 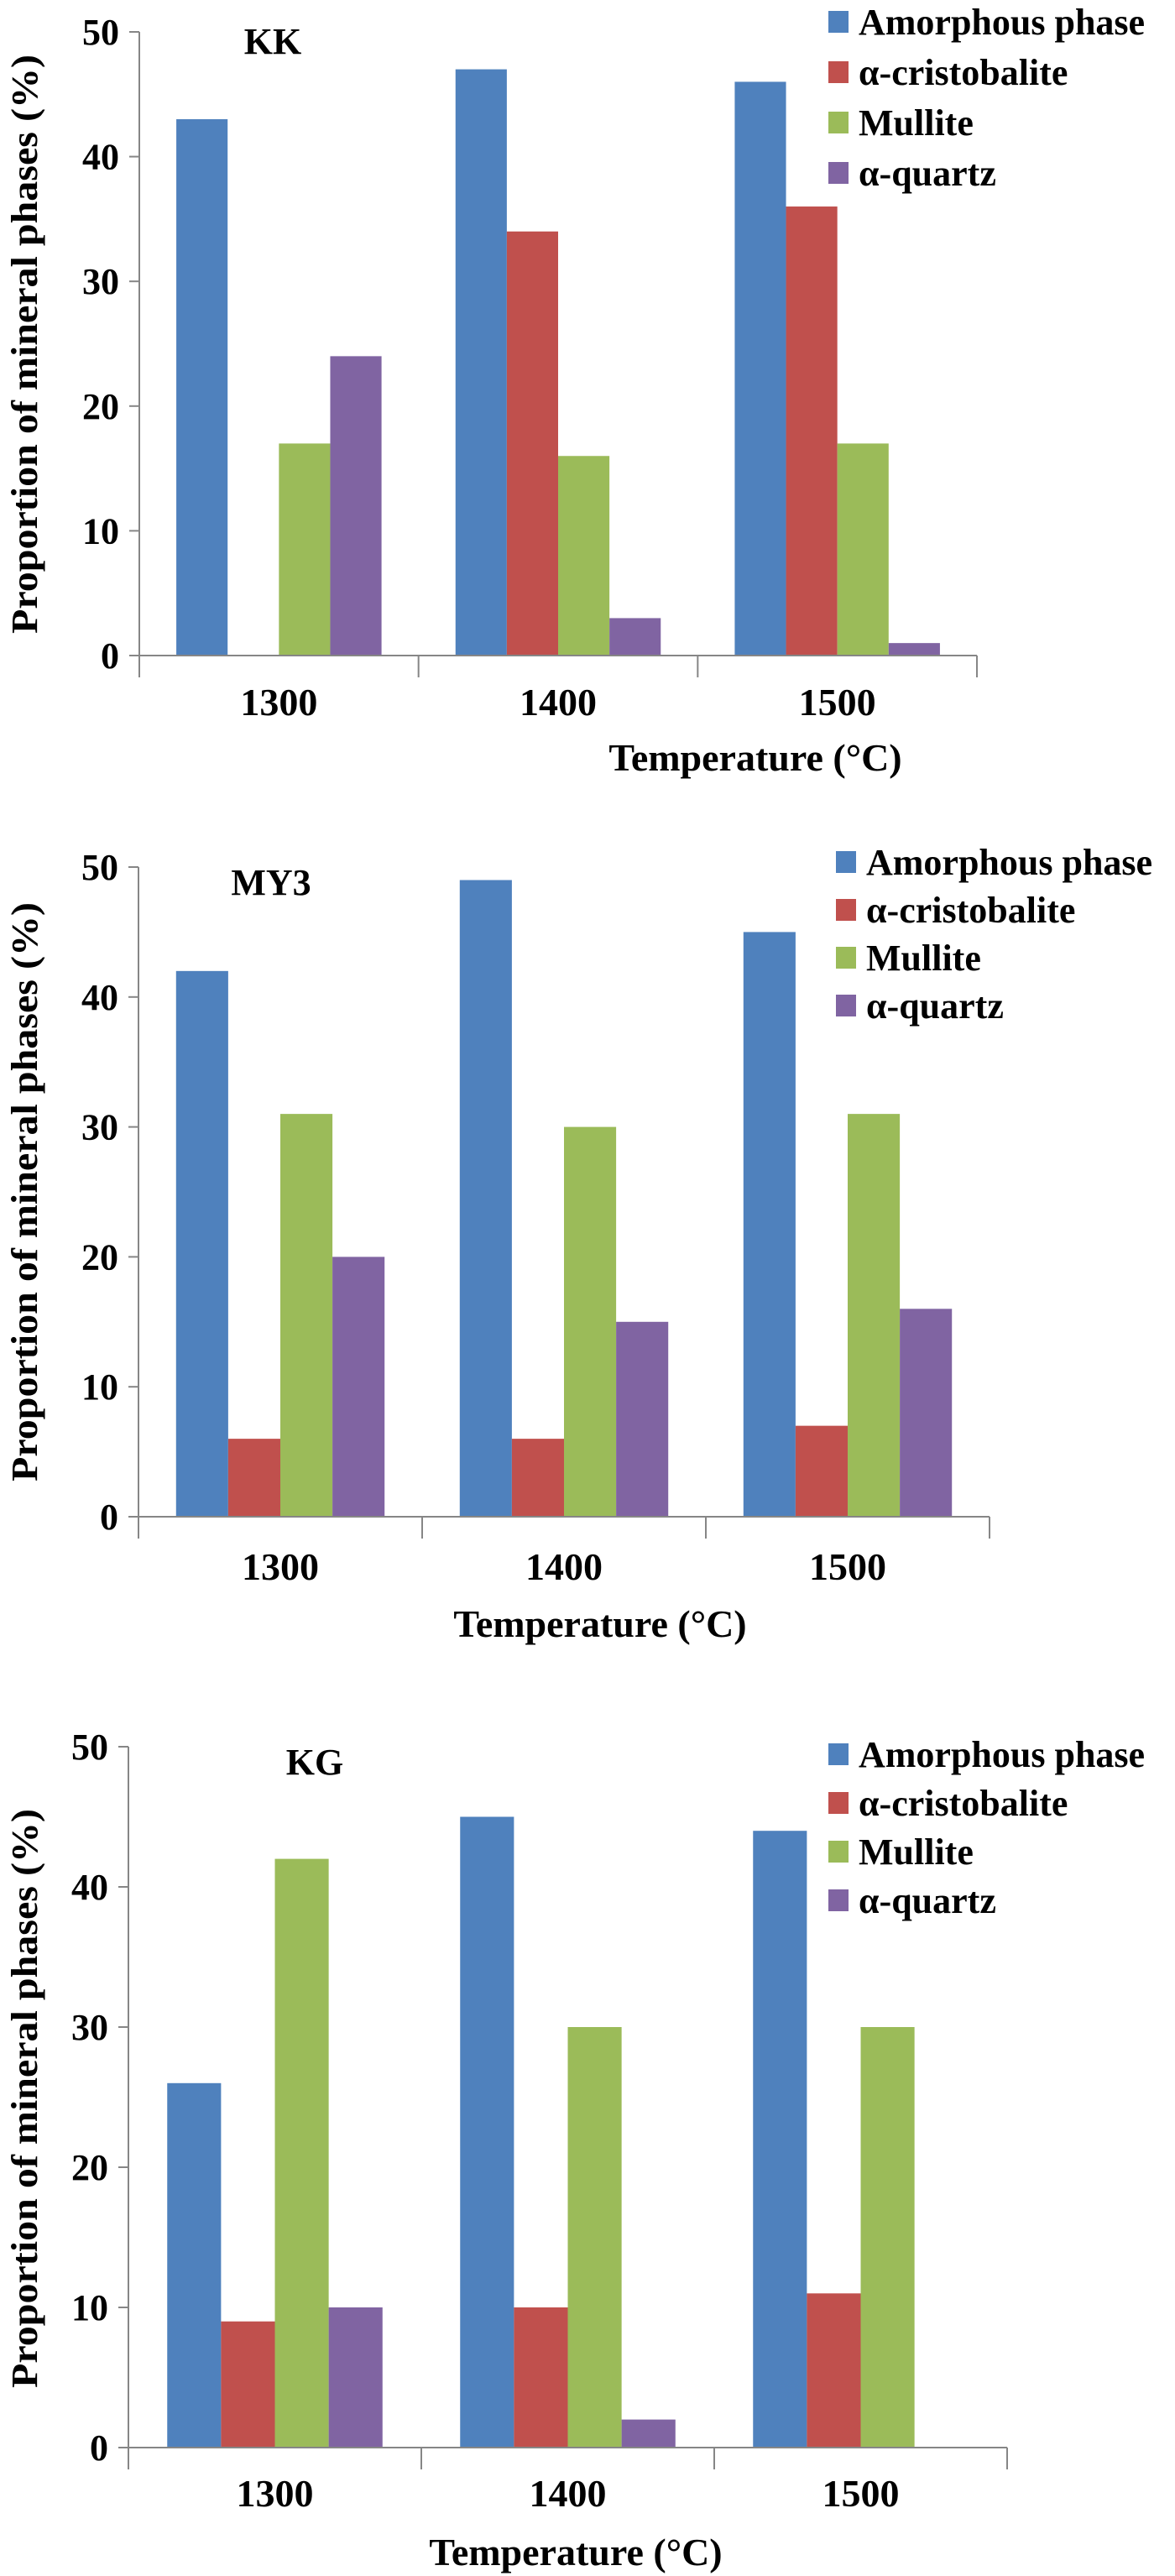 What do you see at coordinates (863, 549) in the screenshot?
I see `bar-kk-1500-s2` at bounding box center [863, 549].